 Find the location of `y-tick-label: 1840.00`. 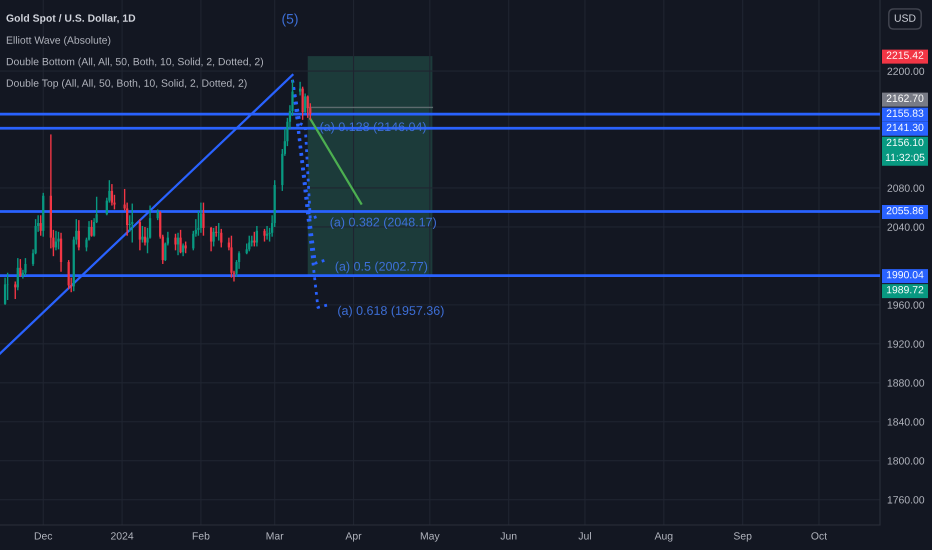

y-tick-label: 1840.00 is located at coordinates (906, 422).